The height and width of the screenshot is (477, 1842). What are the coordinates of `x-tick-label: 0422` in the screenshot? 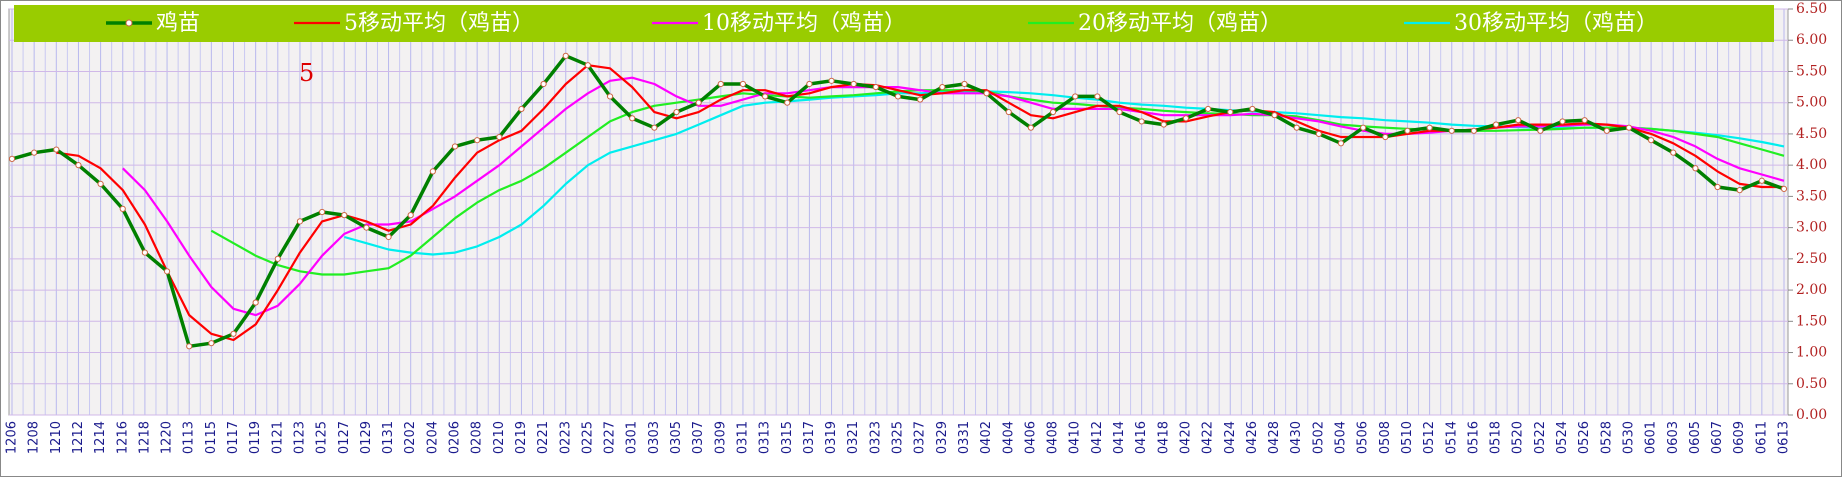 It's located at (1208, 437).